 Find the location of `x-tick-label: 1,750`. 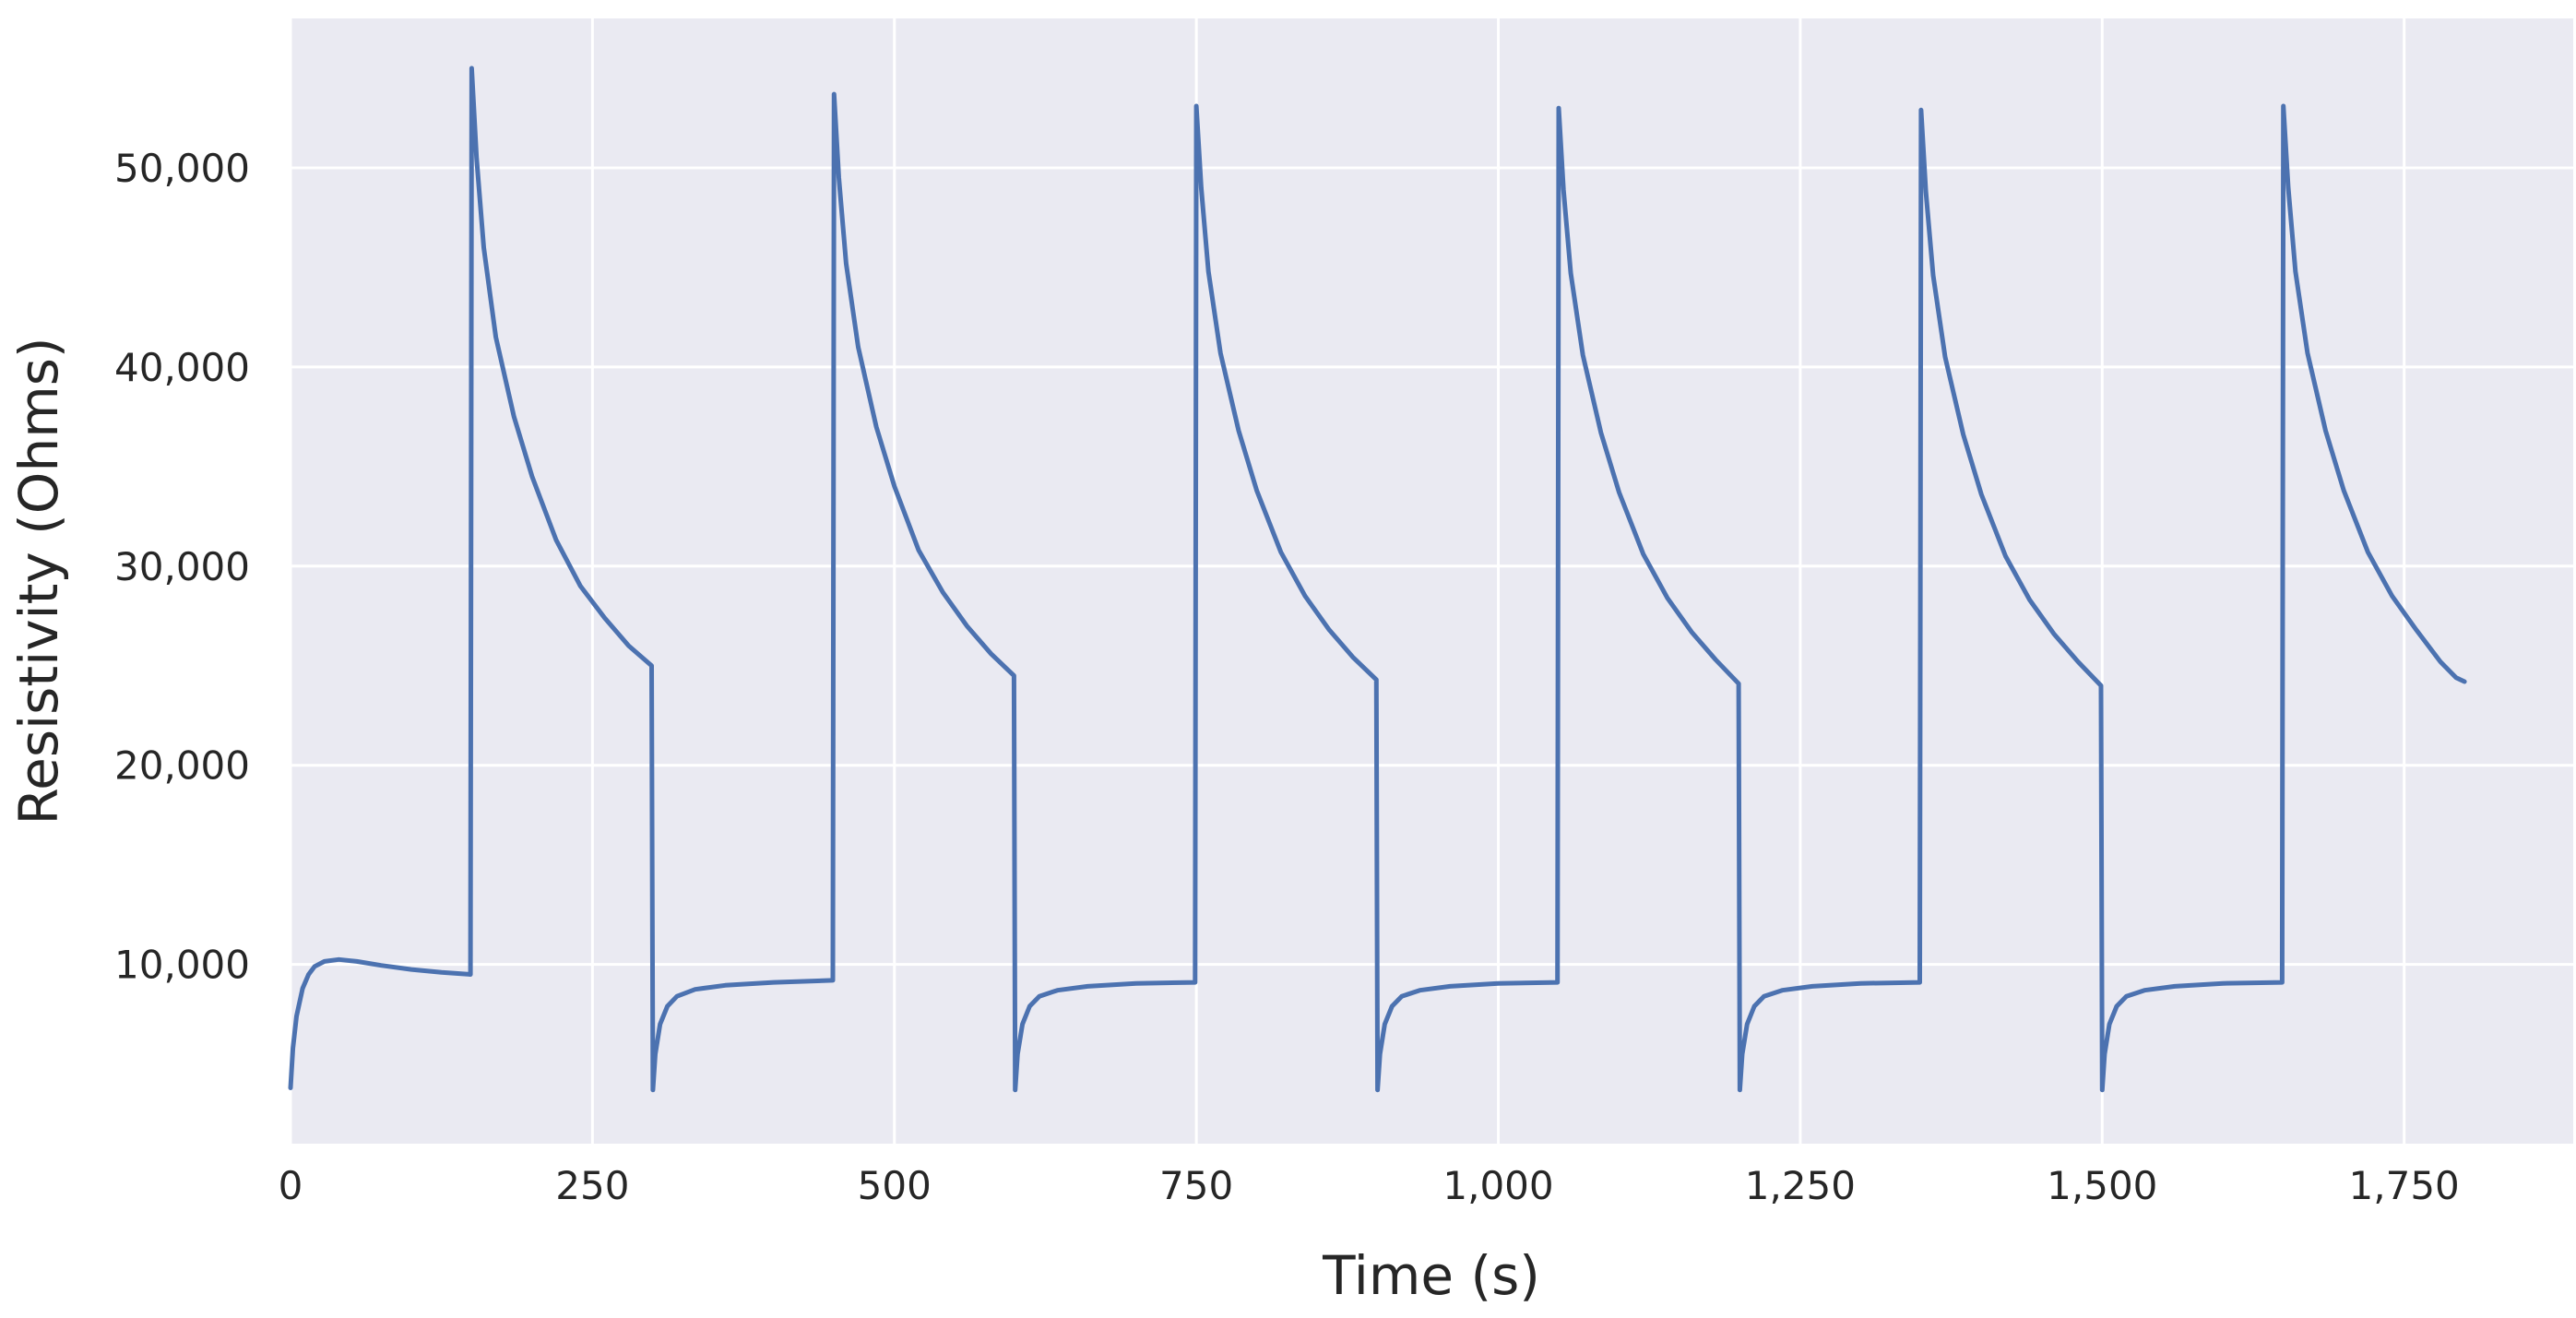

x-tick-label: 1,750 is located at coordinates (2404, 1185).